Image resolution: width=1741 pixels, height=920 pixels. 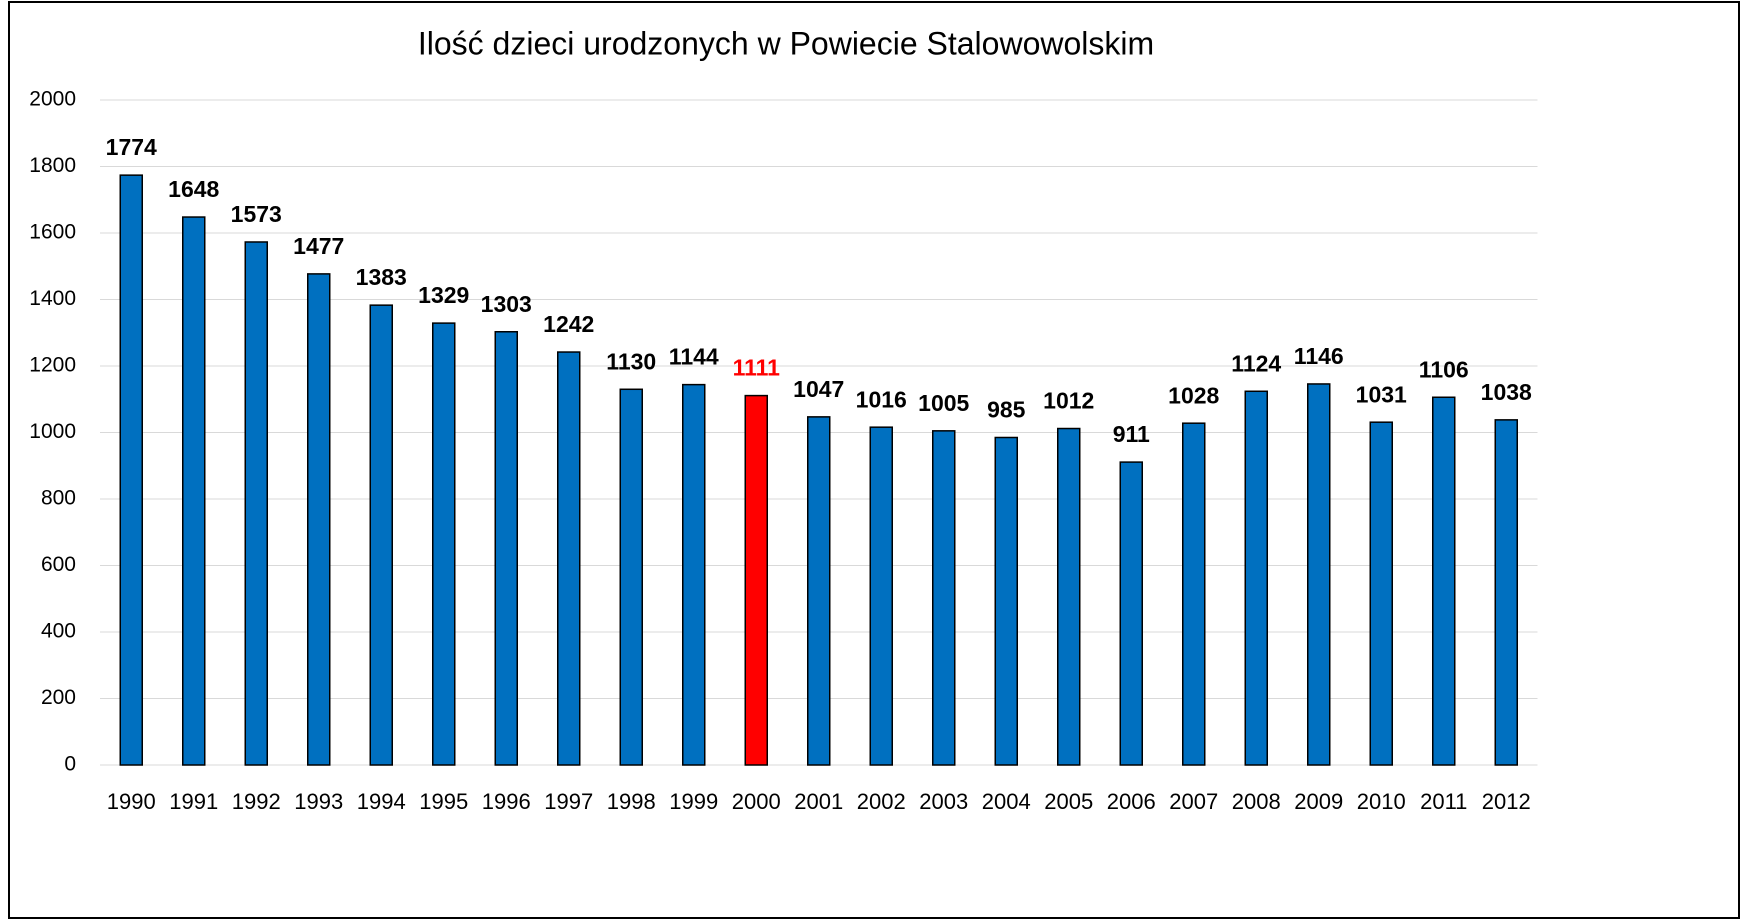 What do you see at coordinates (1256, 801) in the screenshot?
I see `x-tick-label: 2008` at bounding box center [1256, 801].